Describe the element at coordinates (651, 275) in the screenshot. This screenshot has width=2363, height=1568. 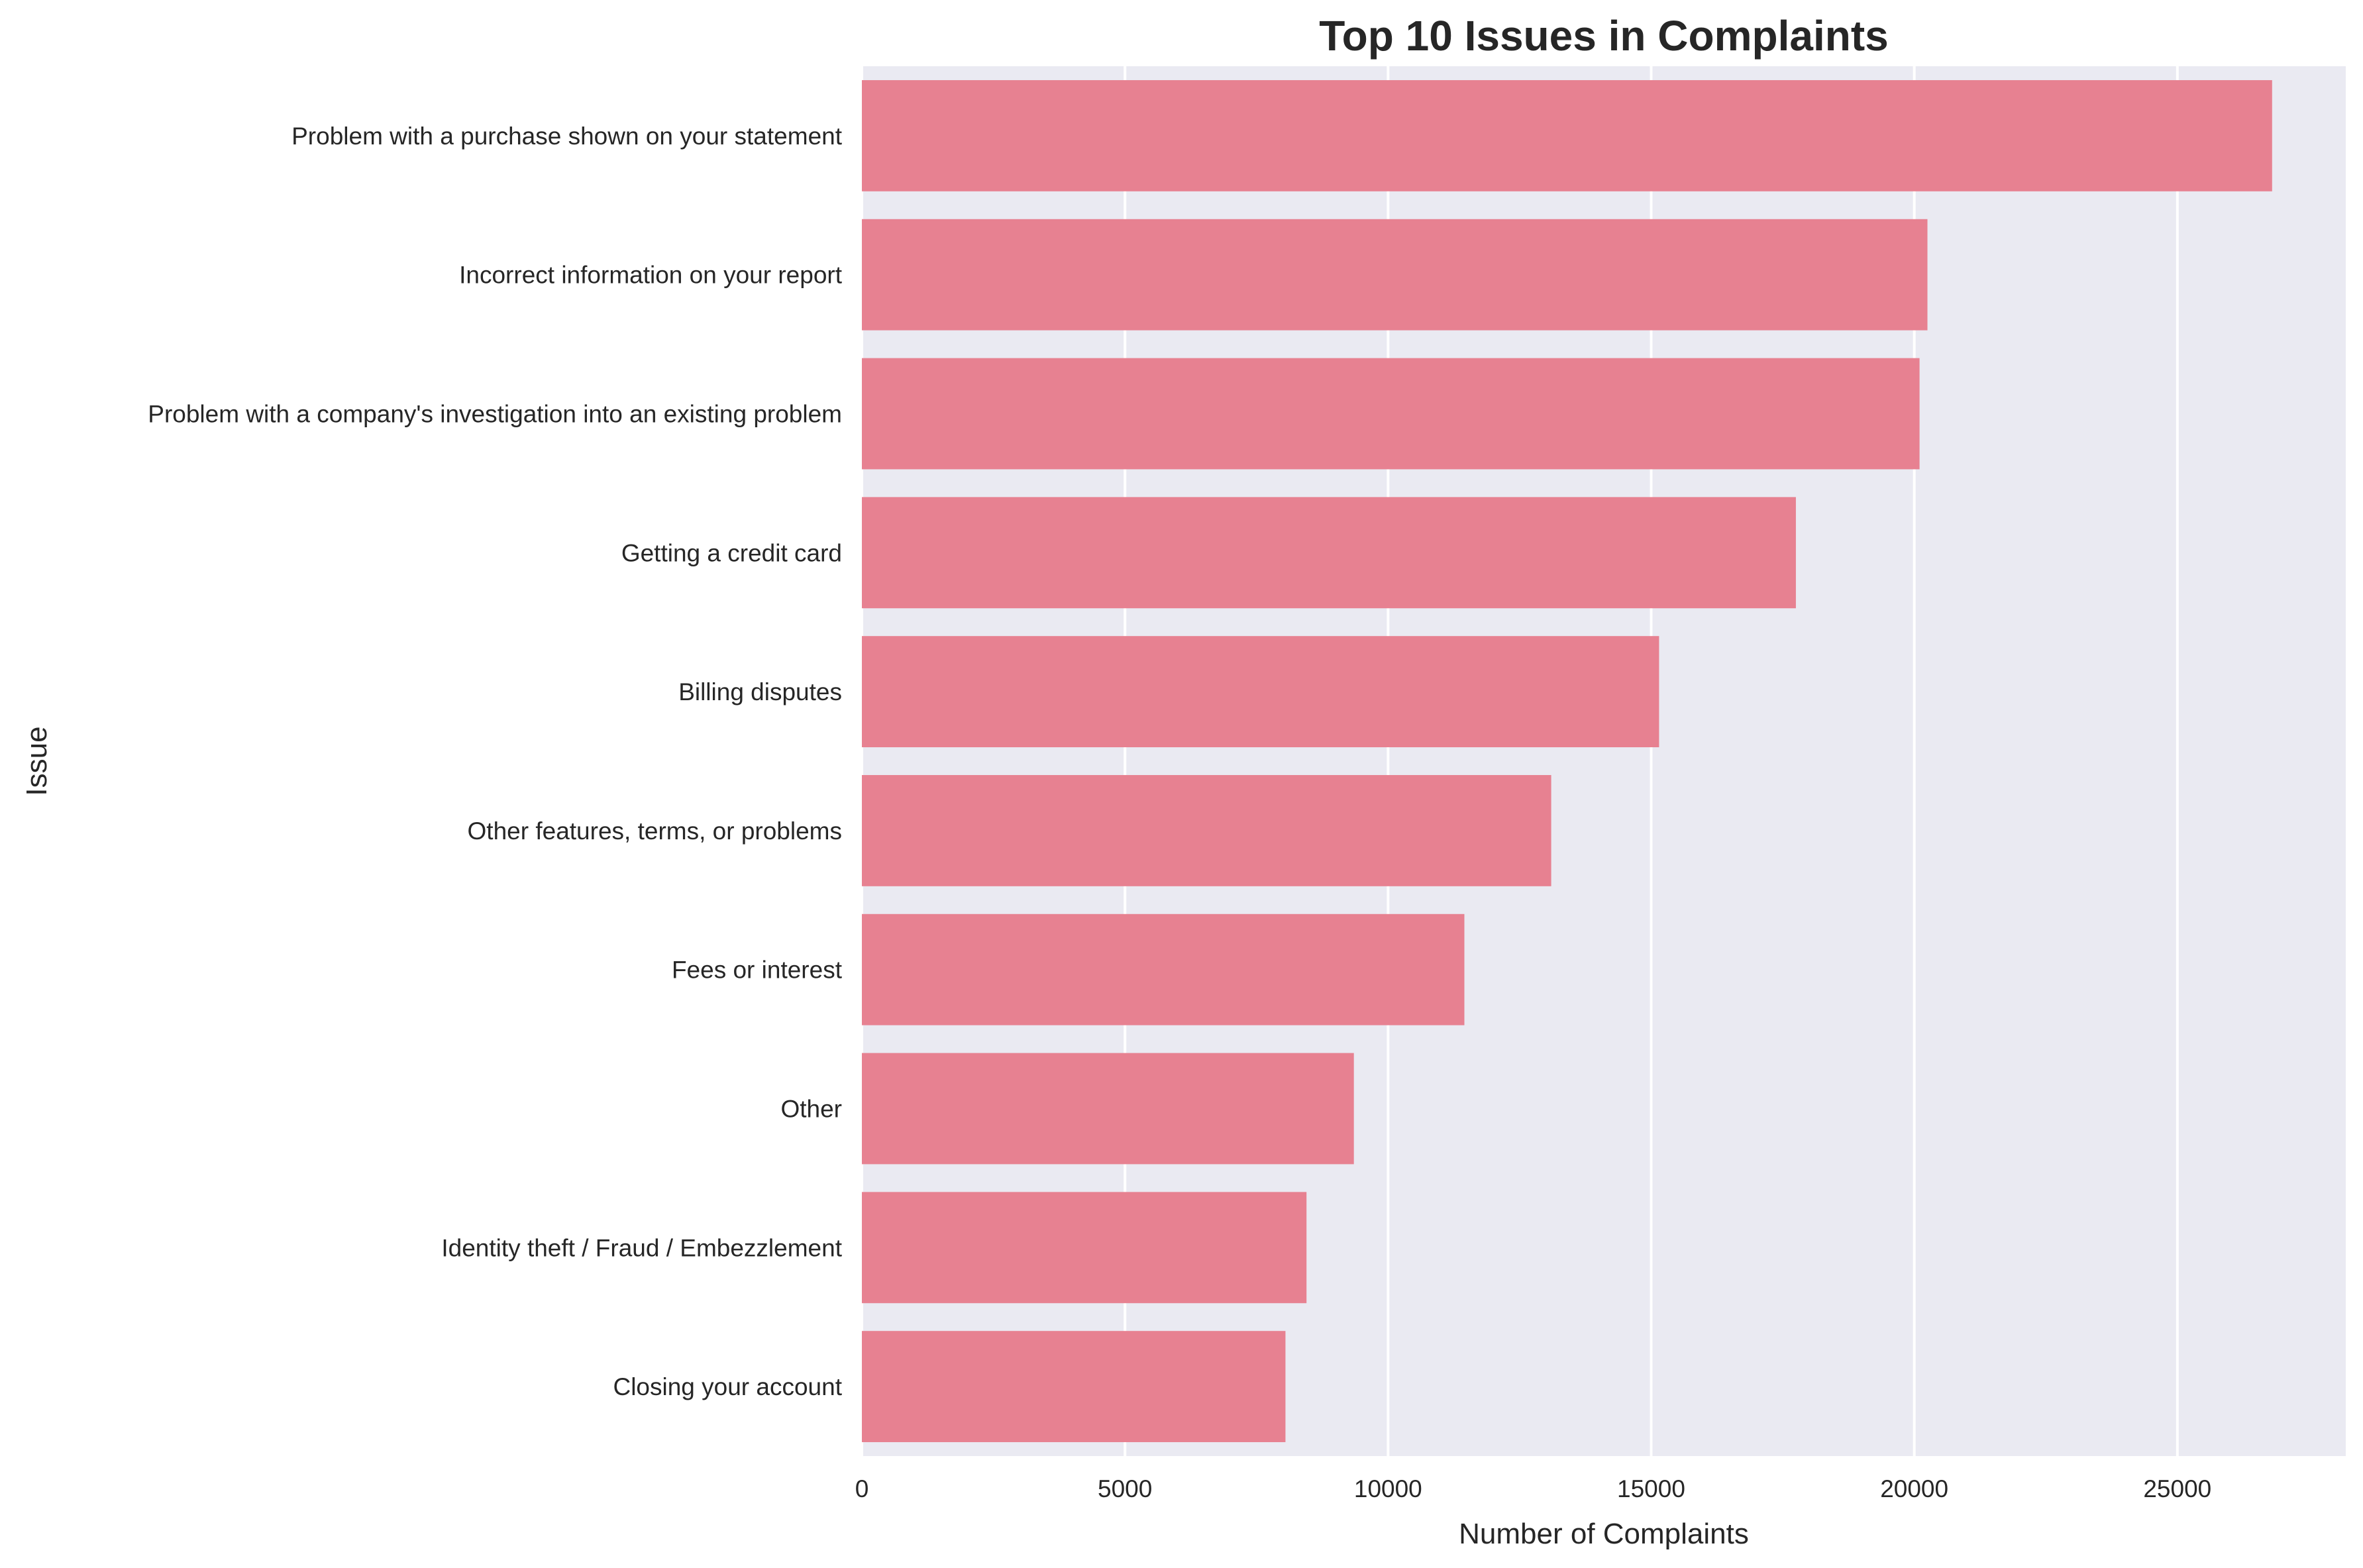
I see `y-tick-label: Incorrect information on your report` at that location.